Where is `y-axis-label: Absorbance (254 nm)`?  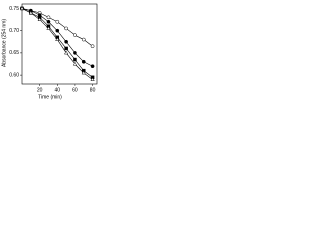 y-axis-label: Absorbance (254 nm) is located at coordinates (4, 43).